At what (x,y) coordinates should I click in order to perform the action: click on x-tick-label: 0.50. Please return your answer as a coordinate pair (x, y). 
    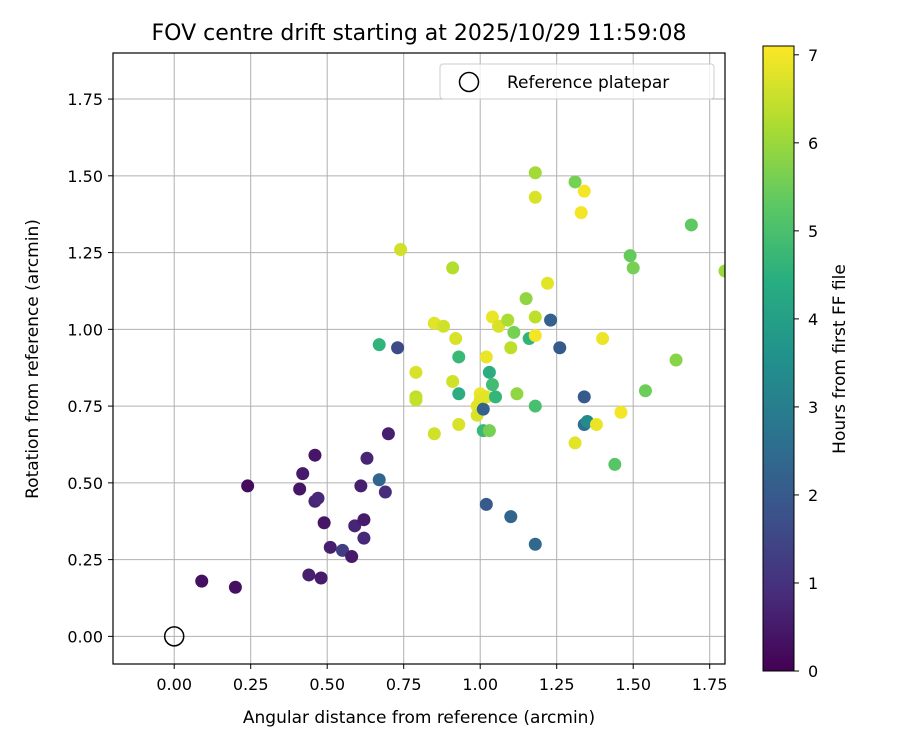
    Looking at the image, I should click on (327, 684).